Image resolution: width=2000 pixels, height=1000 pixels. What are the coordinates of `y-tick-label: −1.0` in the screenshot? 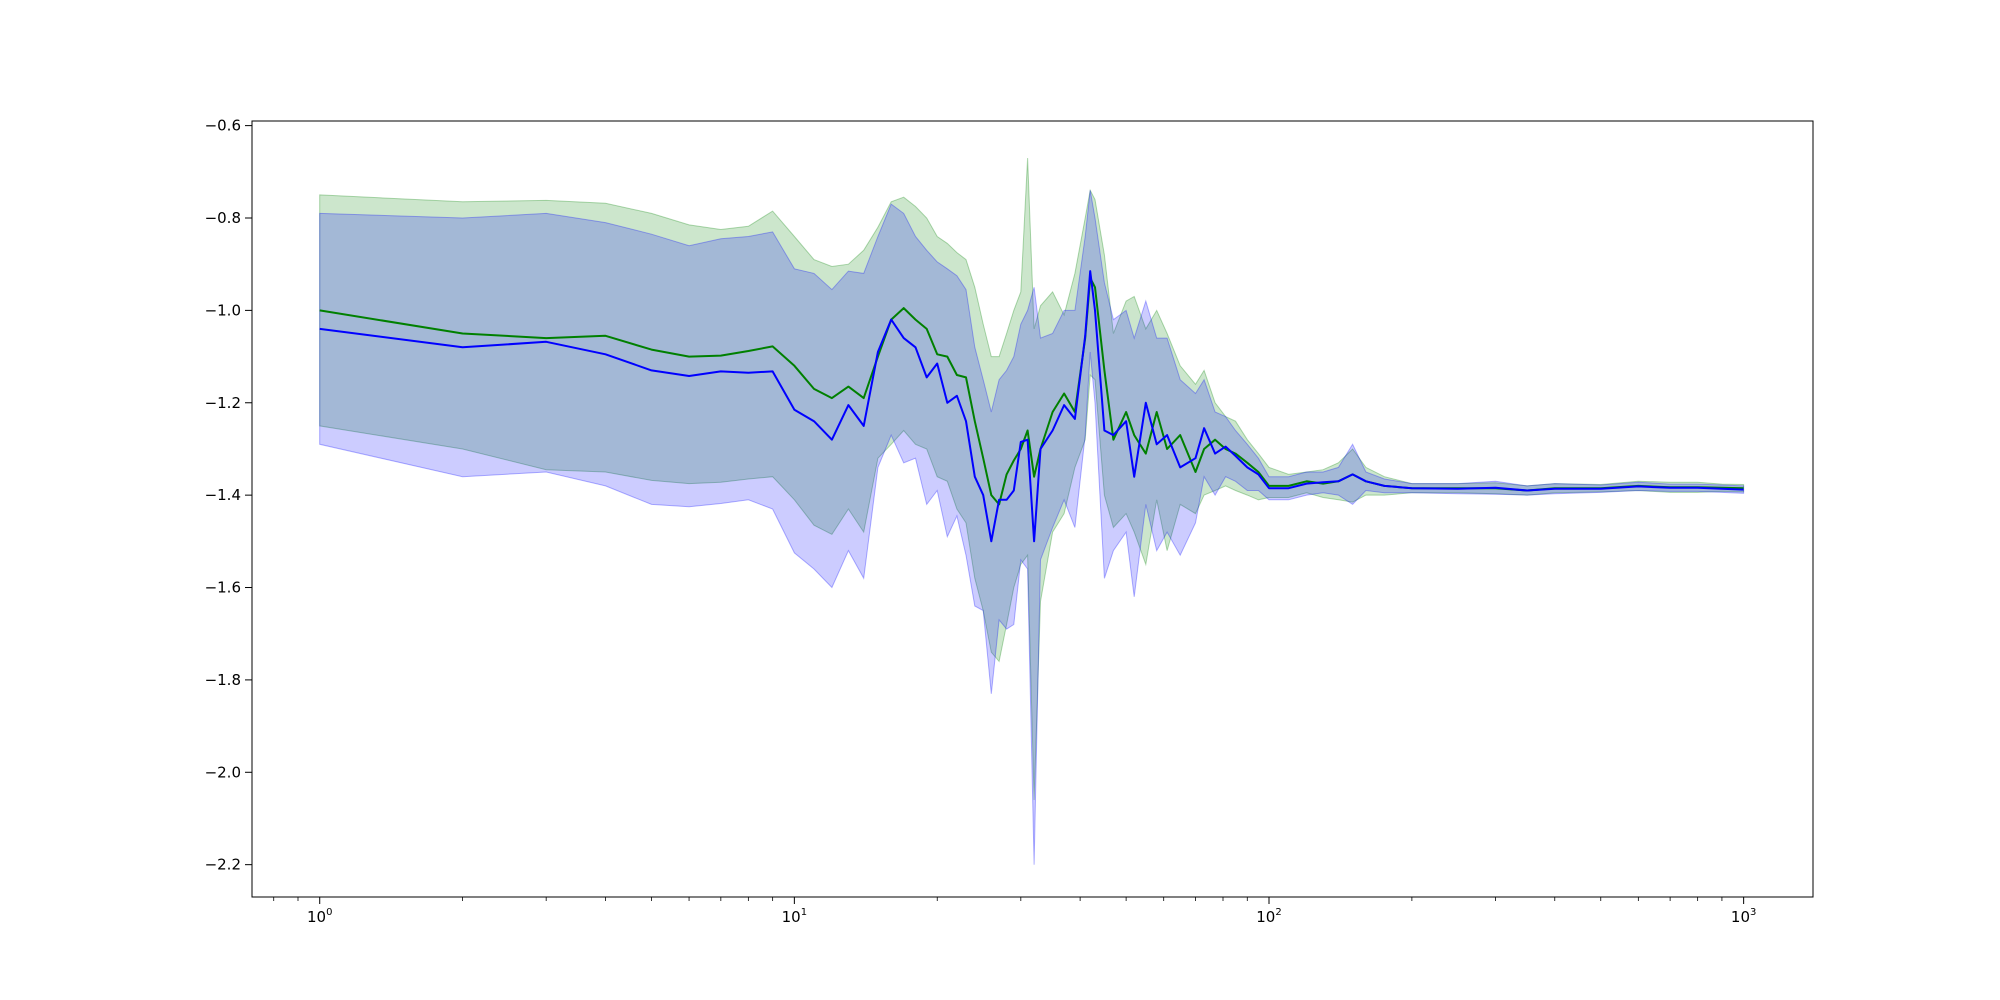 It's located at (223, 310).